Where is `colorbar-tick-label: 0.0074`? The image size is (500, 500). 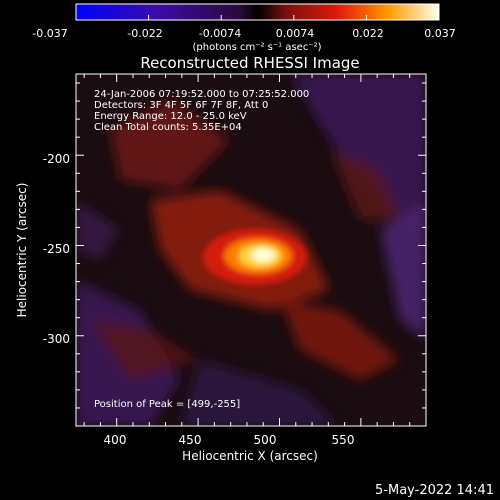
colorbar-tick-label: 0.0074 is located at coordinates (295, 33).